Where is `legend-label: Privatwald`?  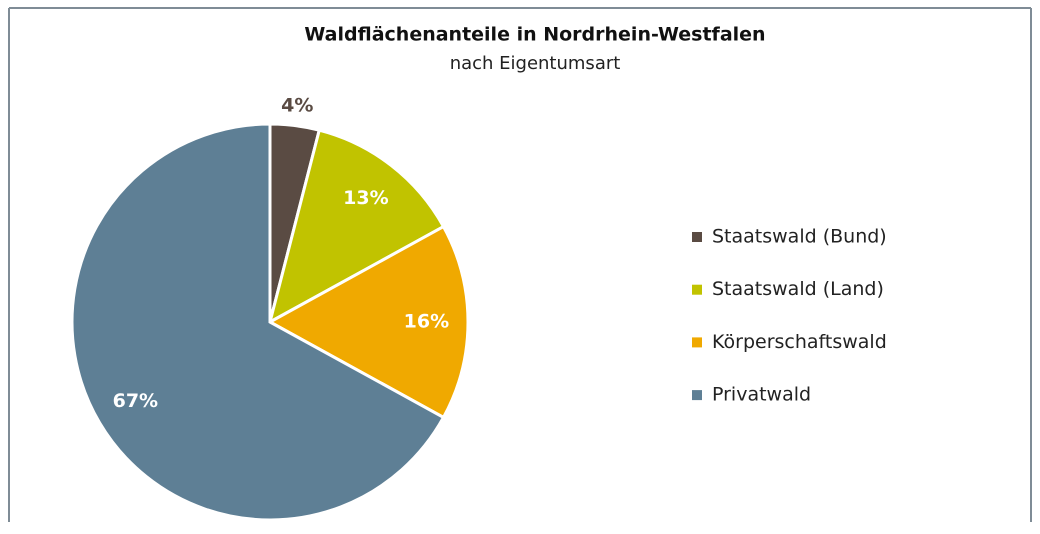
legend-label: Privatwald is located at coordinates (761, 395).